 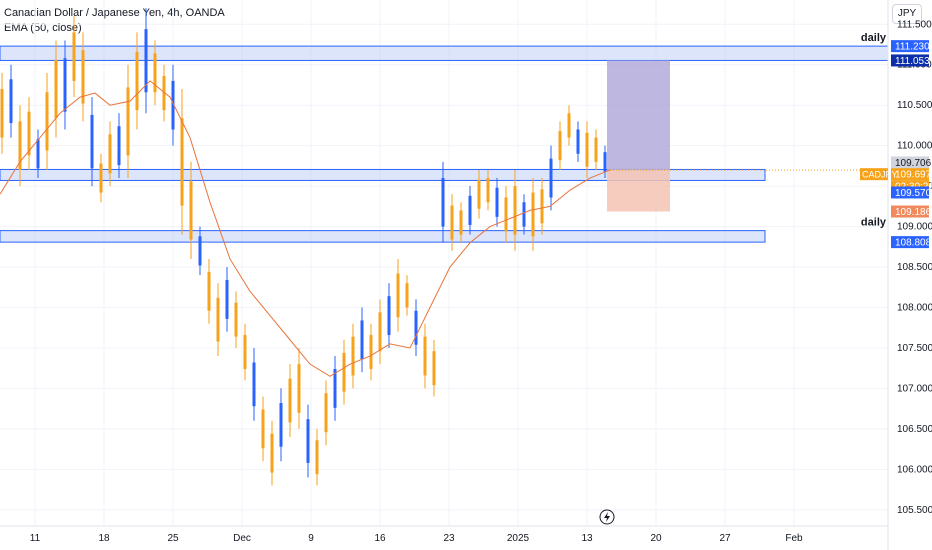 I want to click on x-tick-label: 13, so click(x=587, y=538).